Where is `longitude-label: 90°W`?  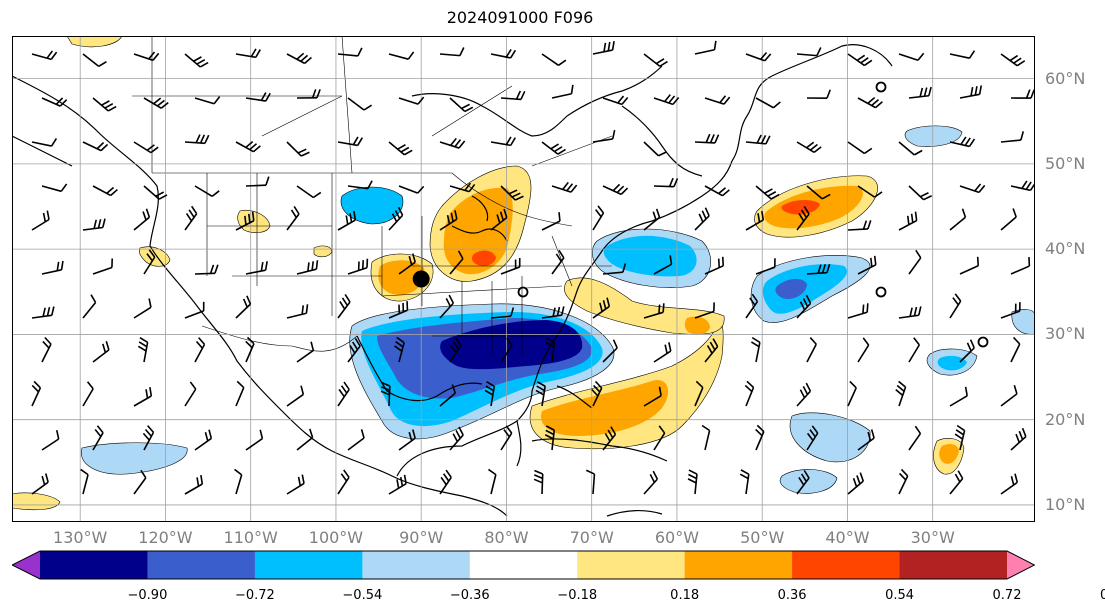
longitude-label: 90°W is located at coordinates (421, 537).